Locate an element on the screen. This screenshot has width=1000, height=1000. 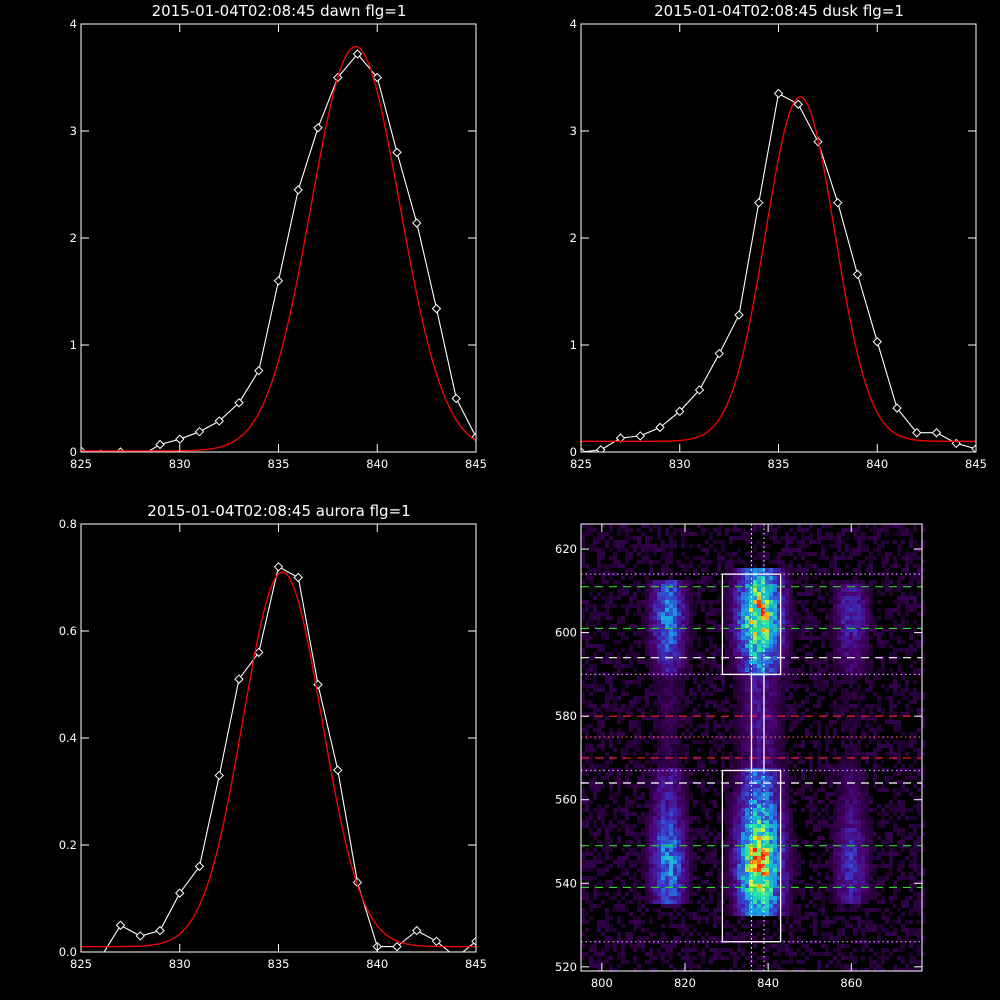
dawn-xtick-label: 835 is located at coordinates (279, 464).